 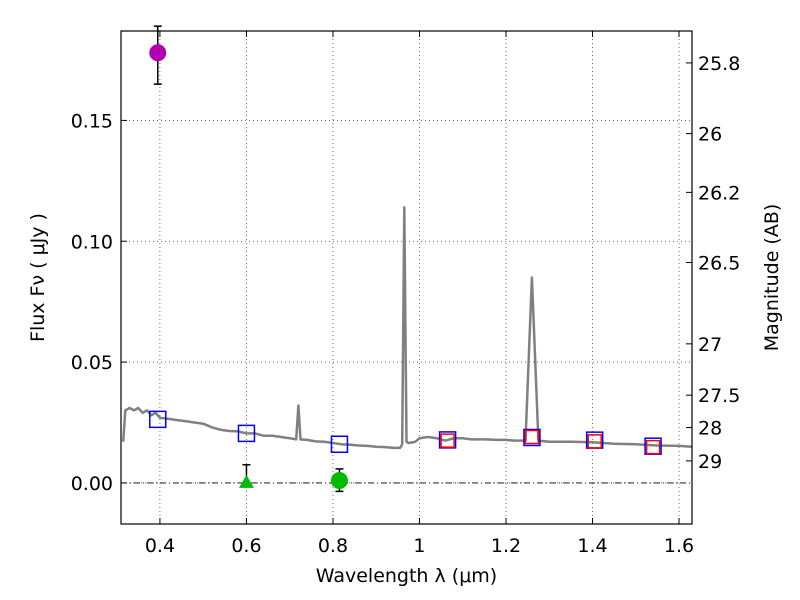 I want to click on y-tick-label: 0.00, so click(x=92, y=484).